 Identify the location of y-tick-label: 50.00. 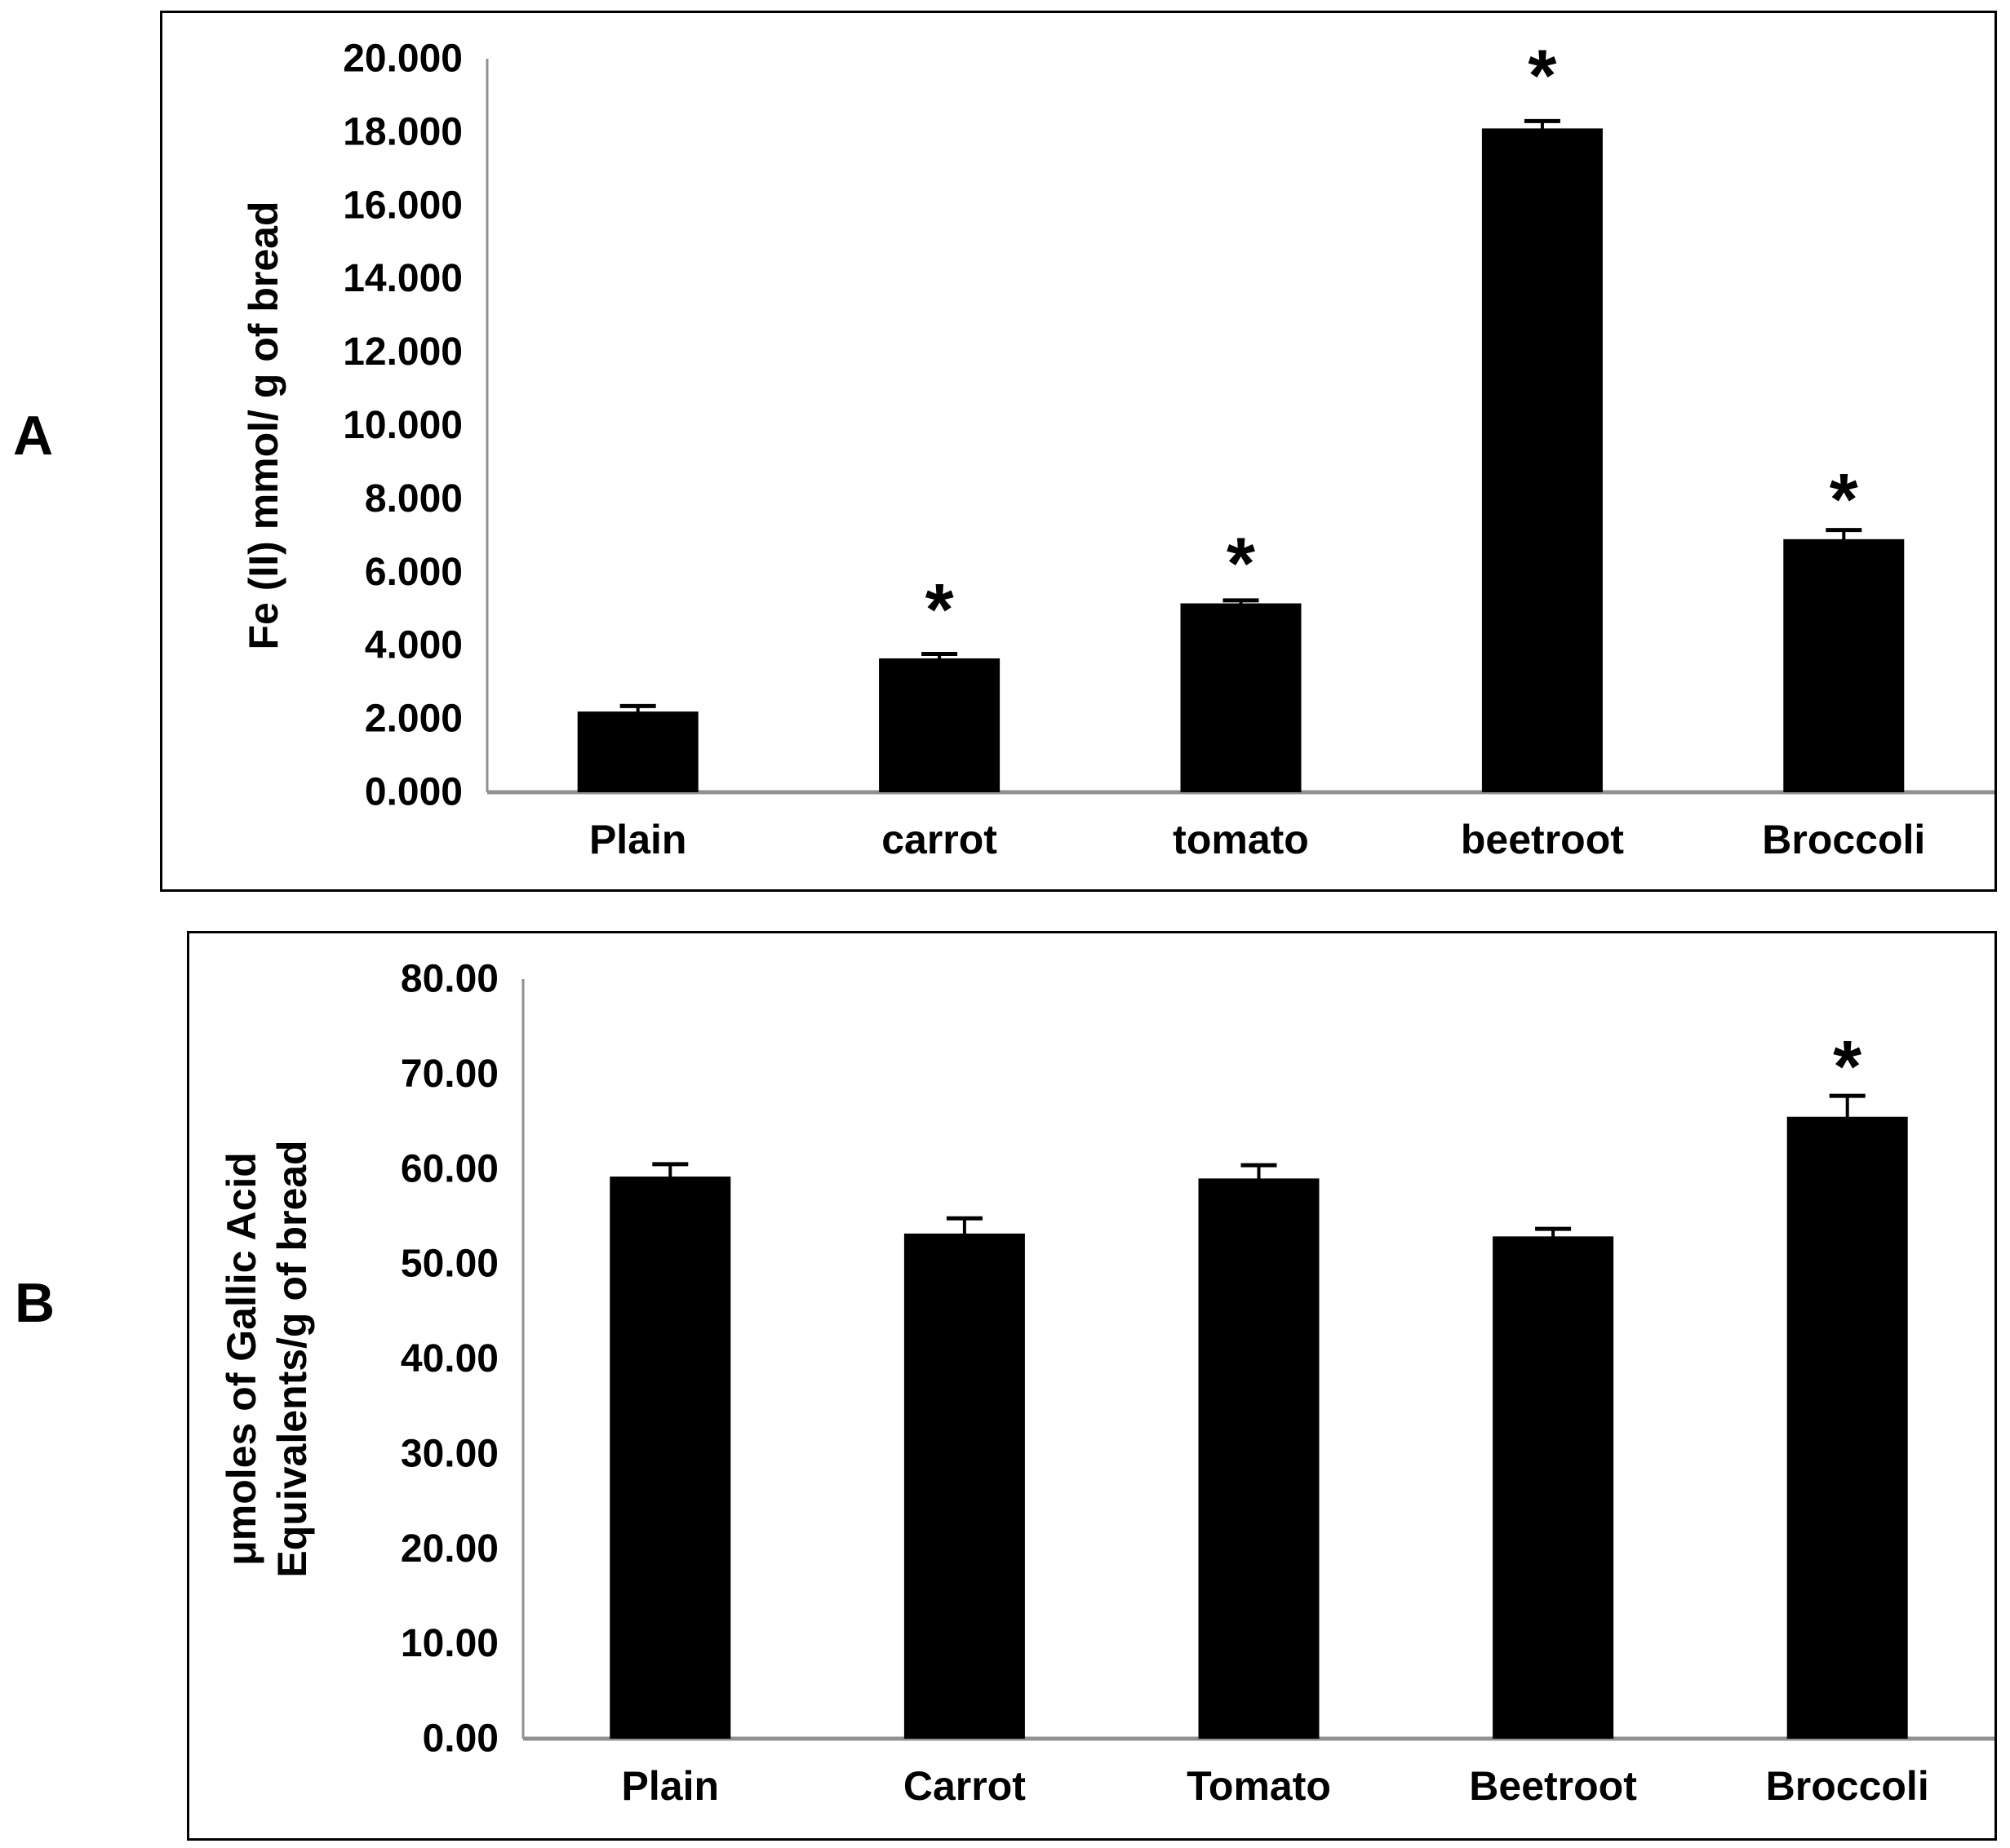
(450, 1264).